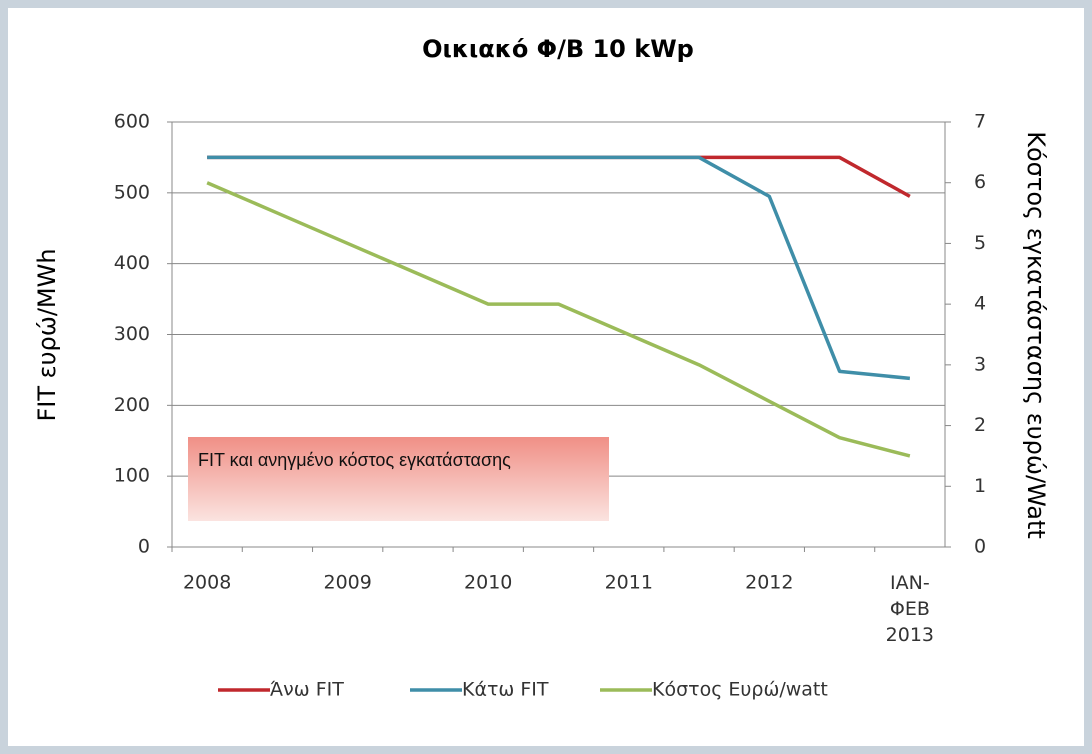 Image resolution: width=1092 pixels, height=754 pixels. I want to click on x-tick-label: IAN- ΦΕΒ 2013, so click(910, 609).